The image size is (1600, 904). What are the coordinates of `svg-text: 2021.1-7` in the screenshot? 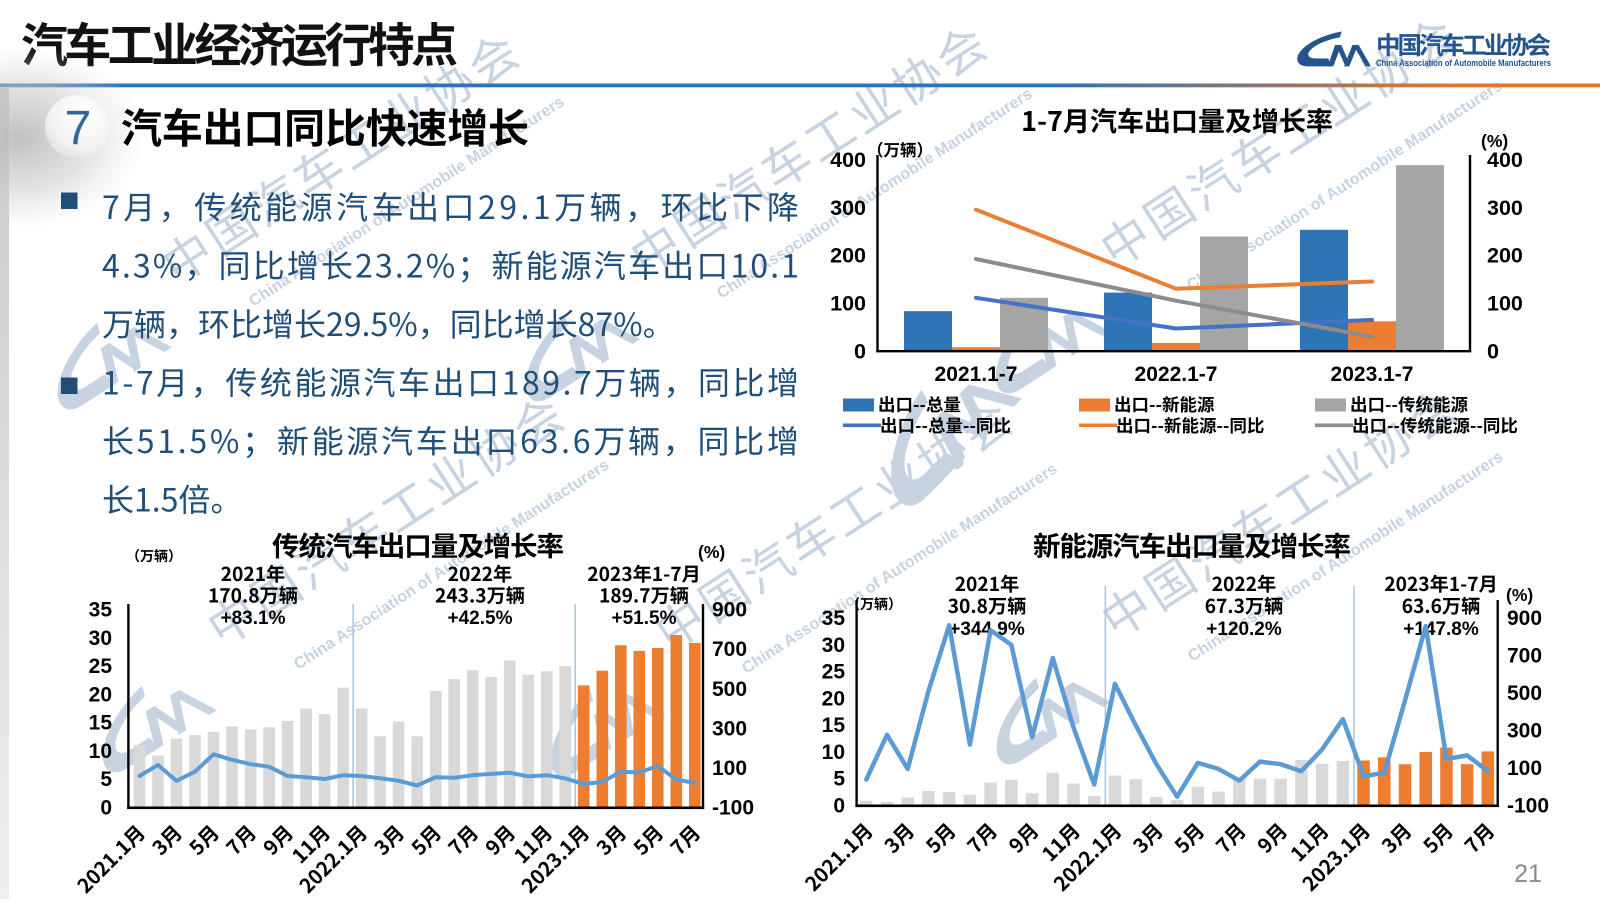 It's located at (976, 374).